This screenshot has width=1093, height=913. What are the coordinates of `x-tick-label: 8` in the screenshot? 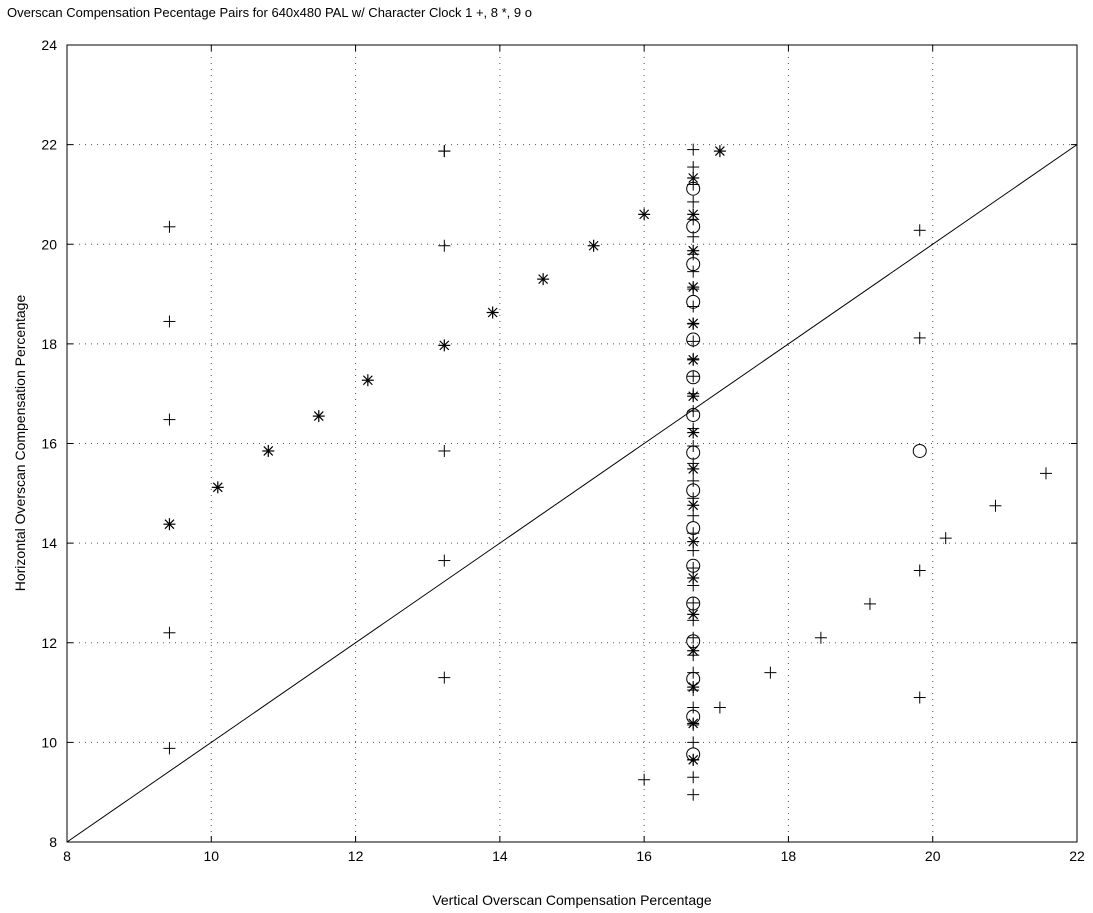 It's located at (67, 856).